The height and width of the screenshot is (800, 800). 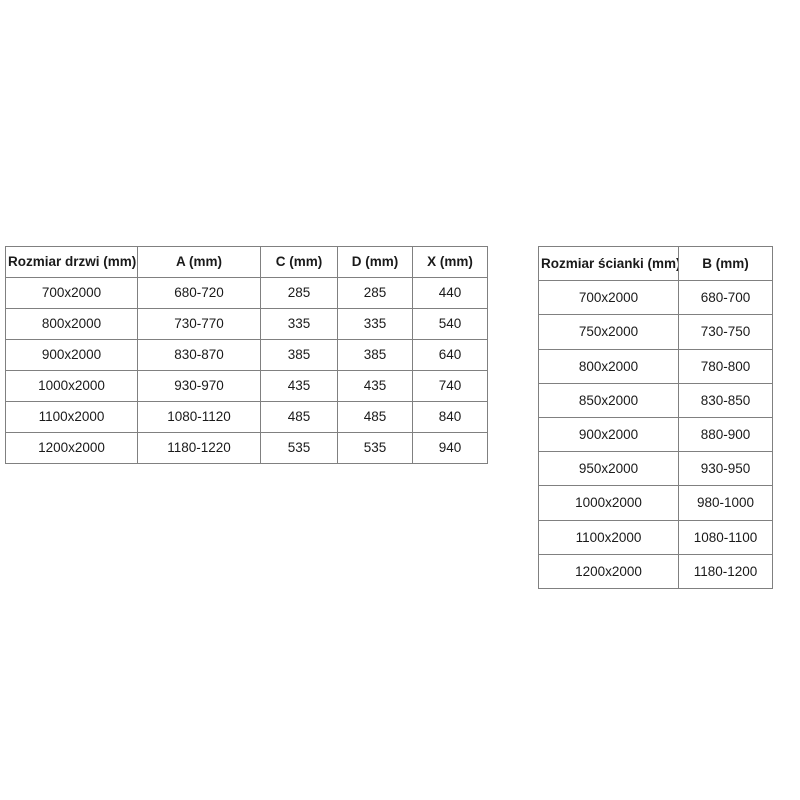 What do you see at coordinates (71, 324) in the screenshot?
I see `cell-door-size: 800x2000` at bounding box center [71, 324].